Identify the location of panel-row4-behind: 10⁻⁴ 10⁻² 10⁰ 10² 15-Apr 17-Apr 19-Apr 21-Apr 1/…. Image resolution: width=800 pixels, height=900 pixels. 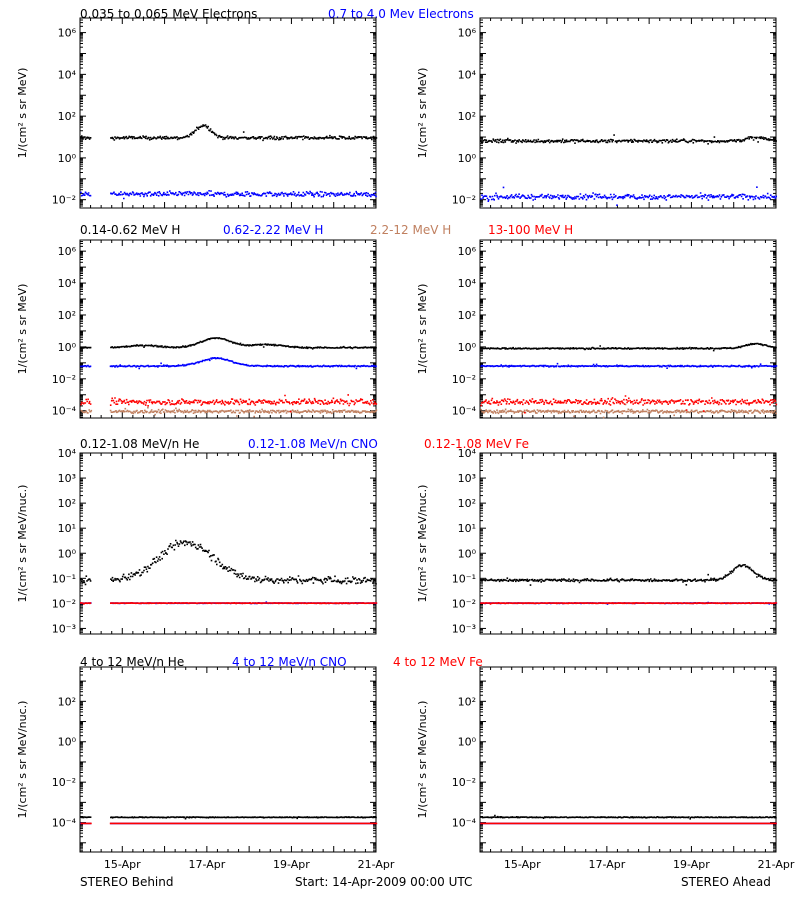
(205, 768).